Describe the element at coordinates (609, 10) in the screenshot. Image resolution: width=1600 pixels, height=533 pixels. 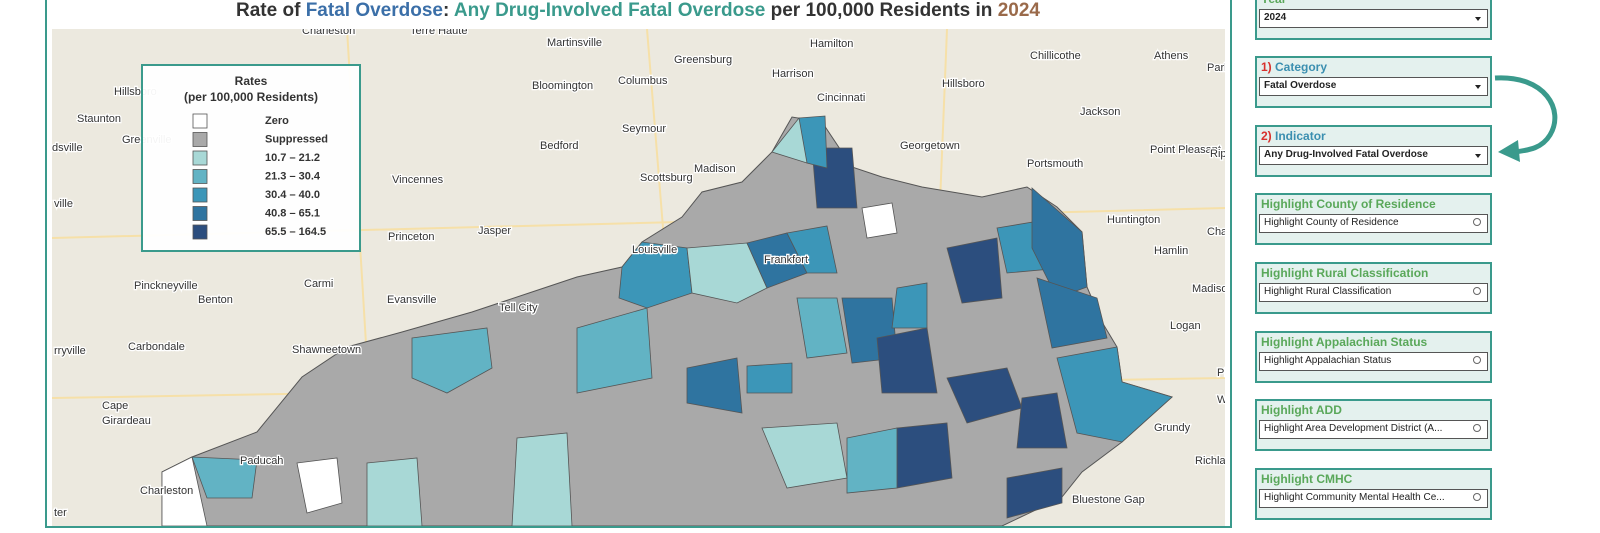
I see `title-part: Any Drug-Involved Fatal Overdose` at that location.